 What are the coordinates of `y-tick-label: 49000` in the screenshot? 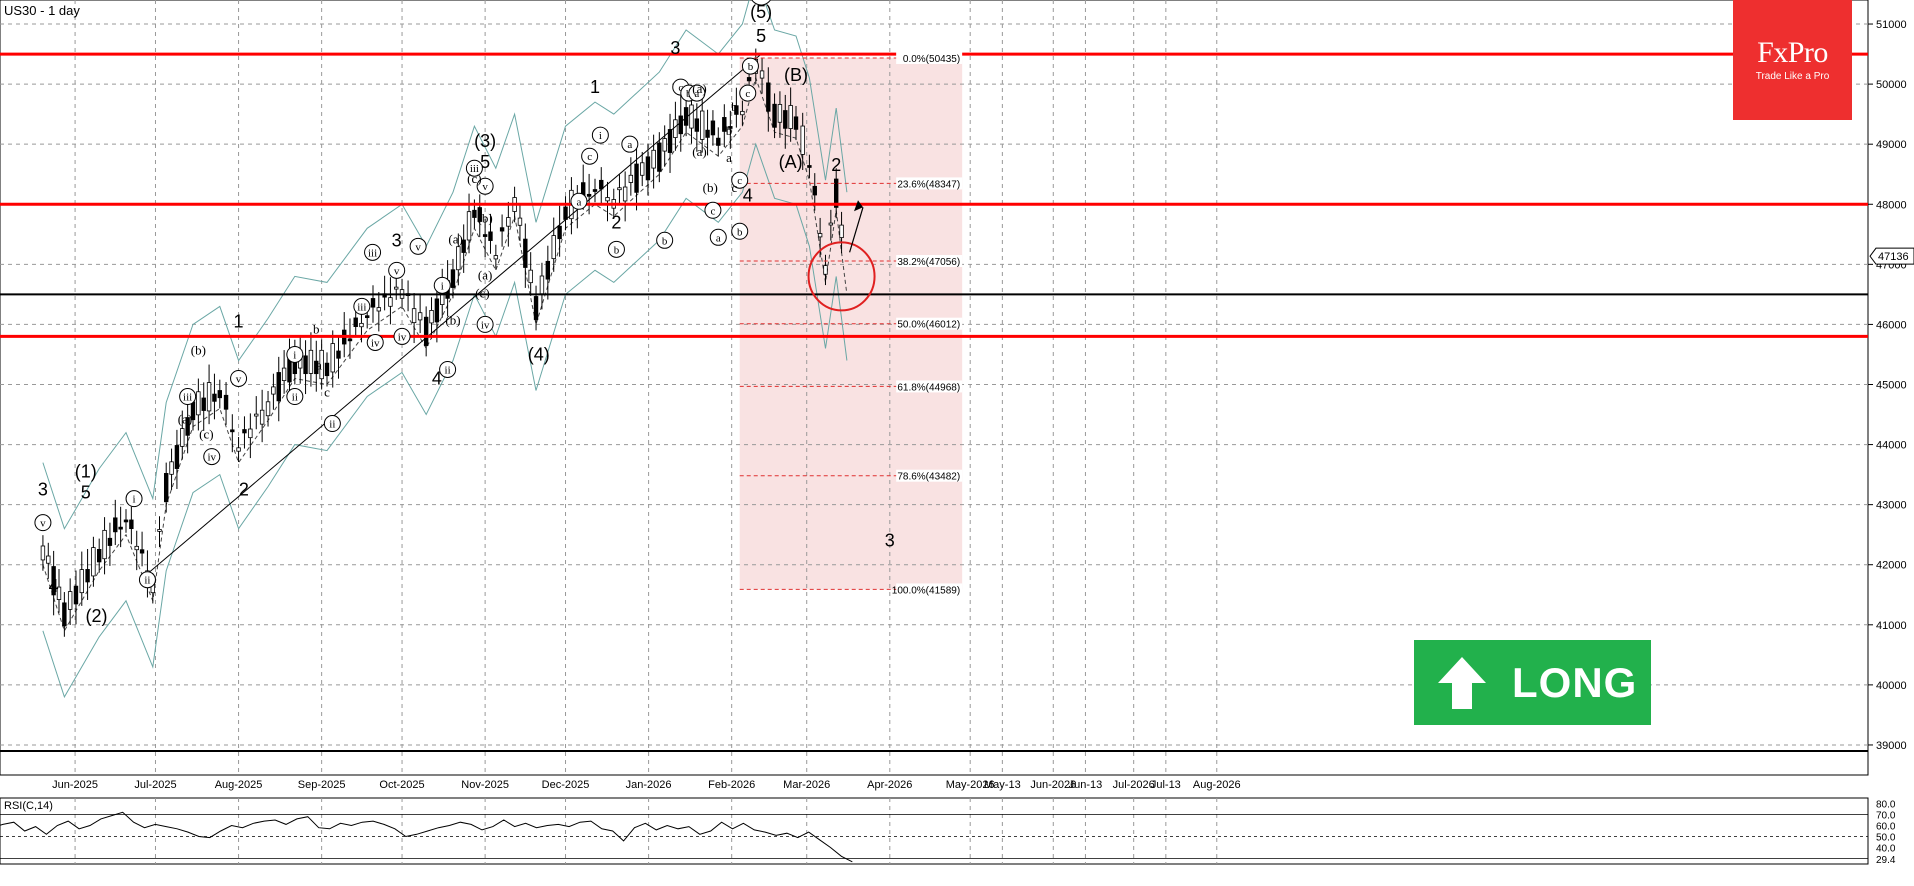 It's located at (1891, 145).